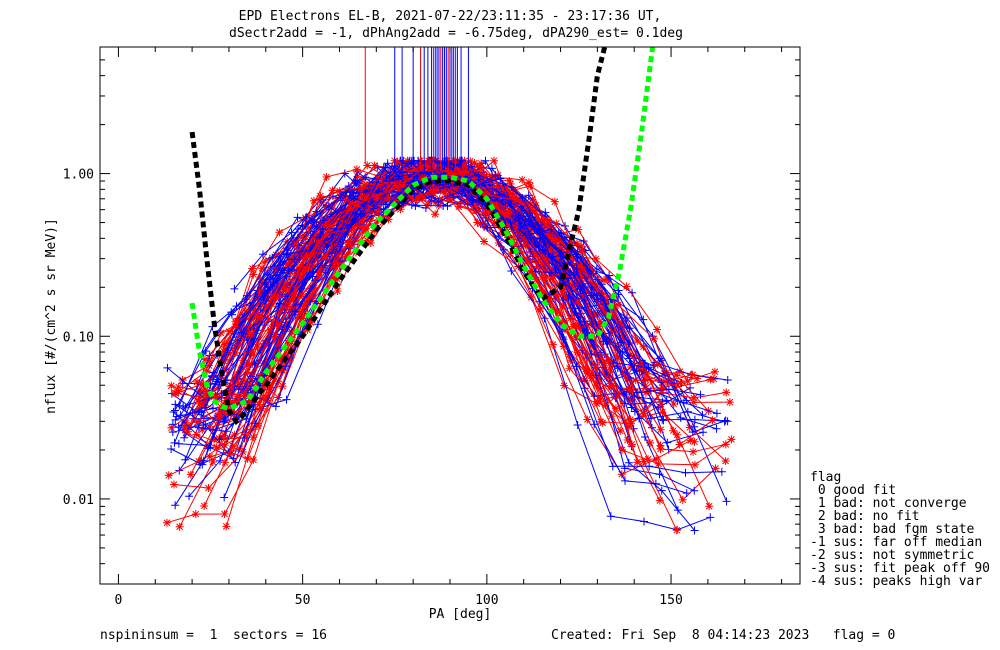  I want to click on y-axis-label: nflux [#/(cm^2 s sr MeV)], so click(51, 316).